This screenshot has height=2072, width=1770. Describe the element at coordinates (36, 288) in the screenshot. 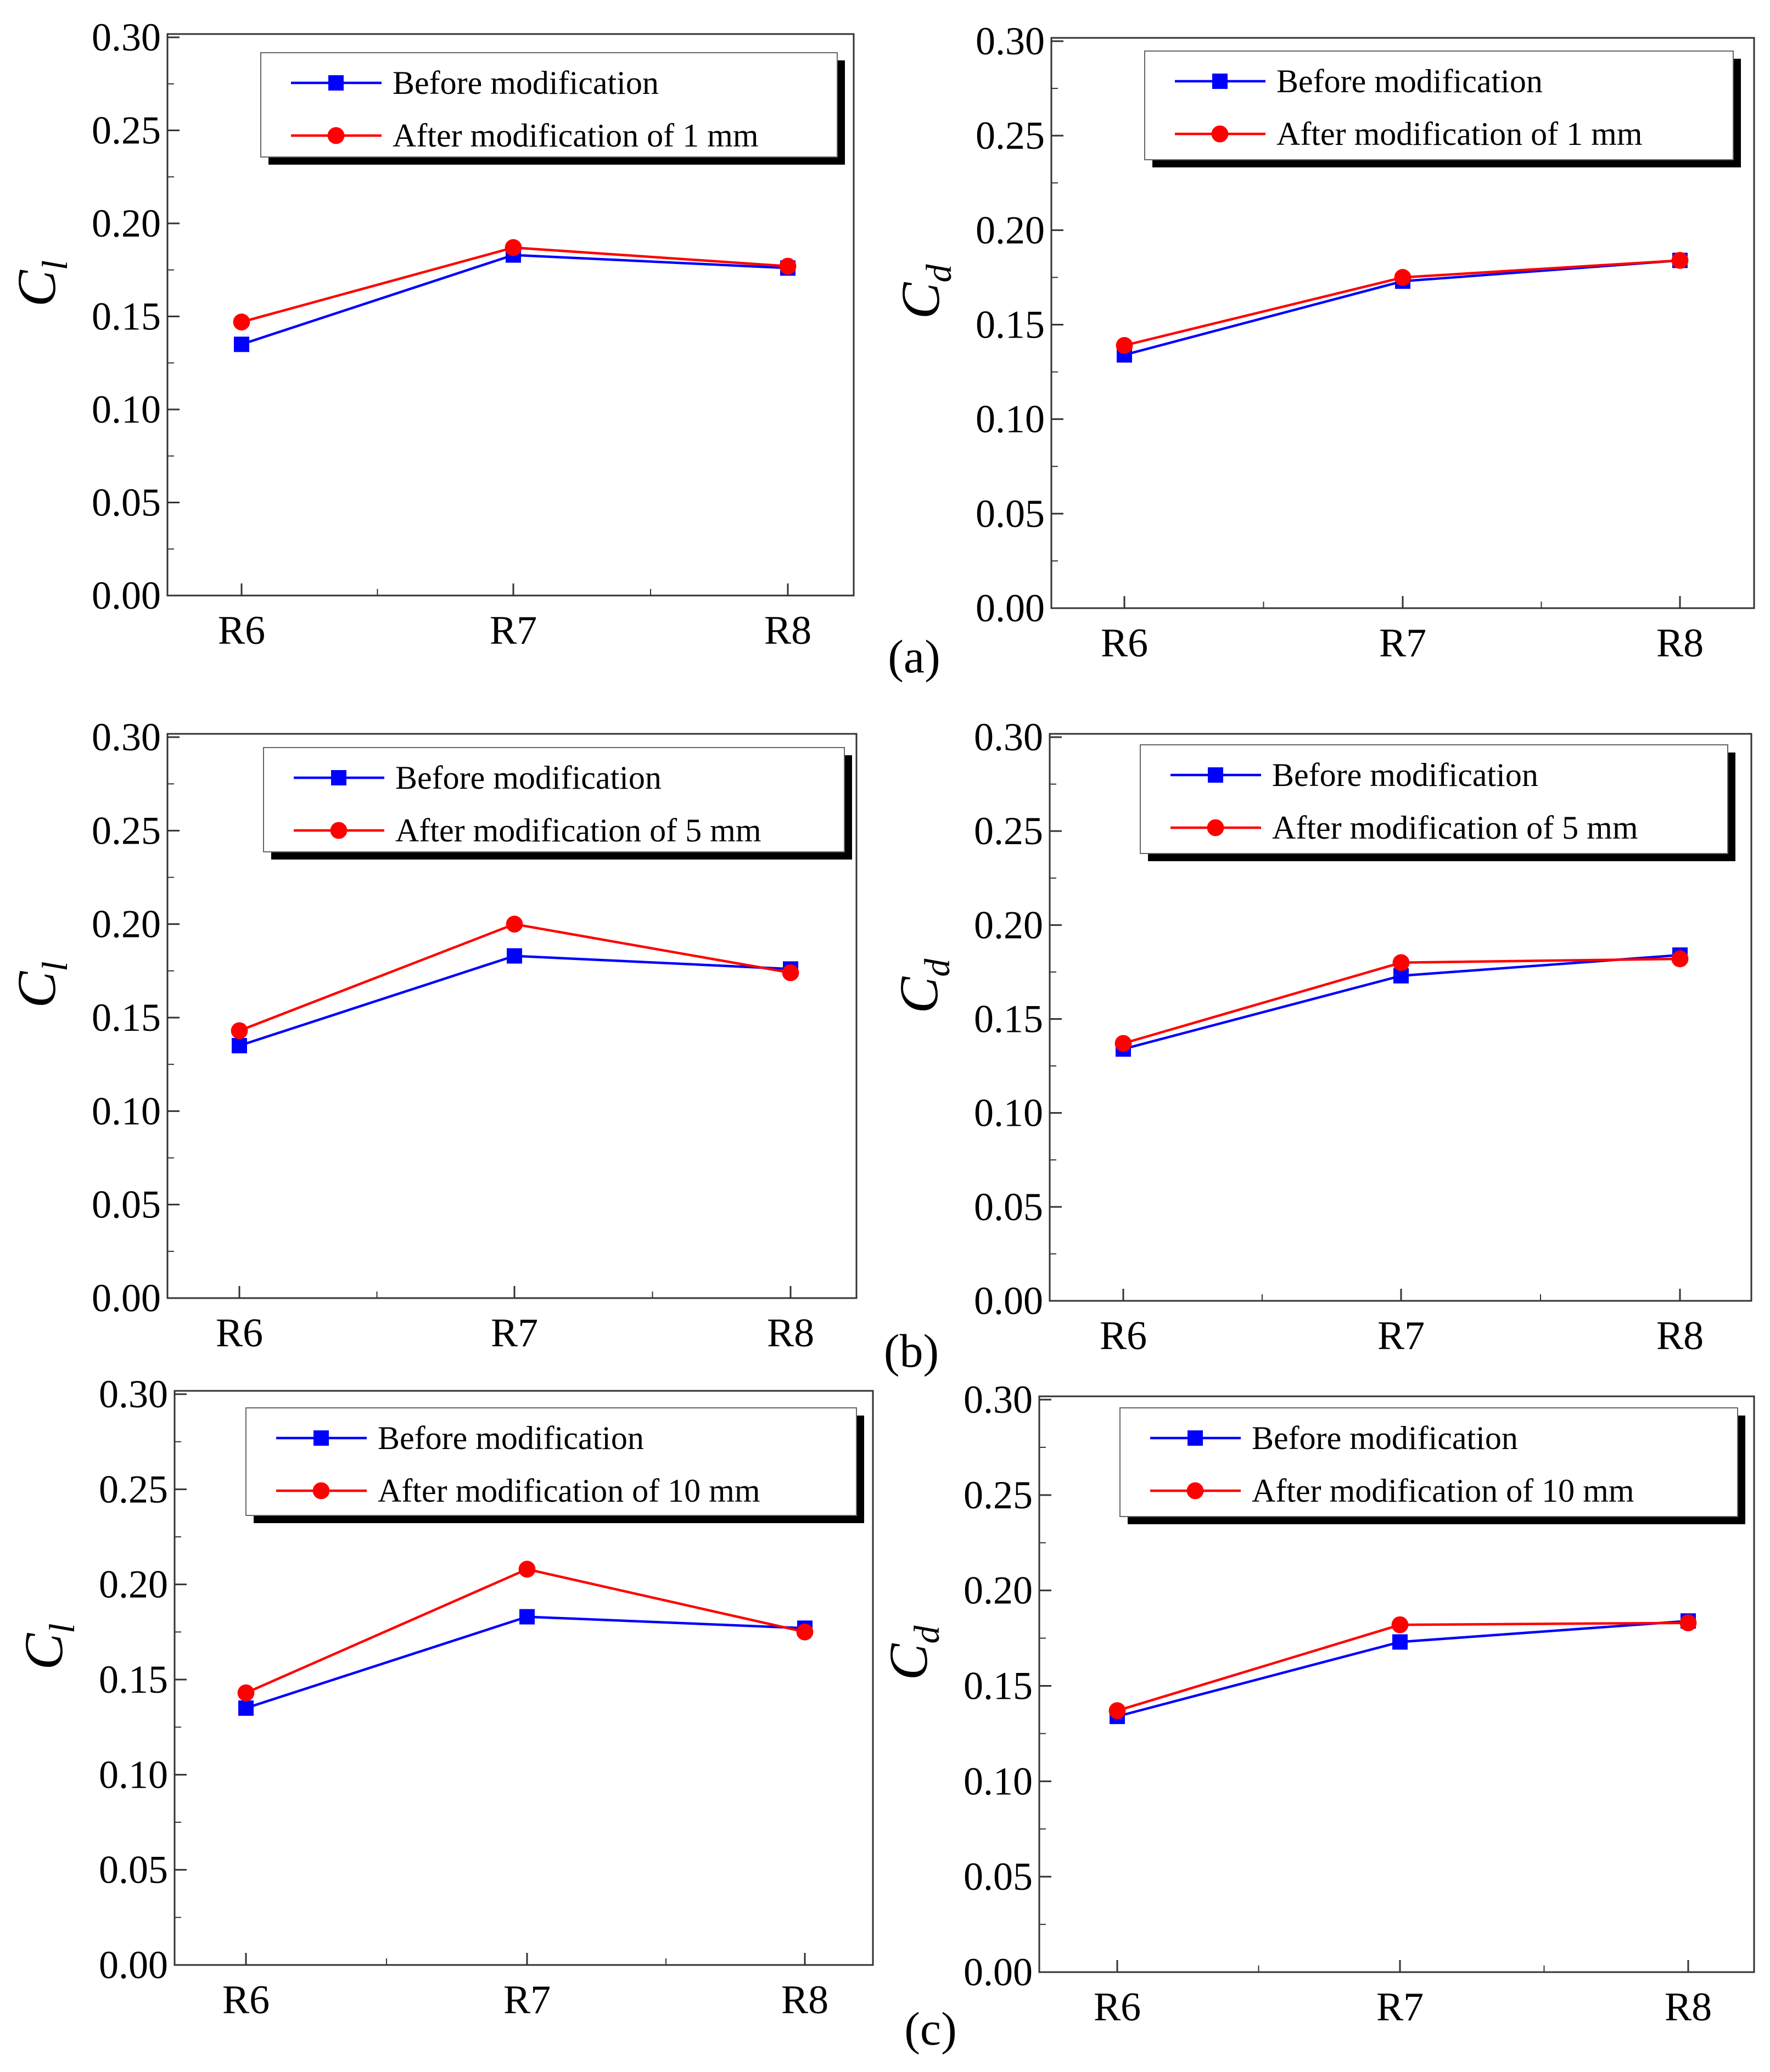

I see `y-axis-label-main: C` at that location.